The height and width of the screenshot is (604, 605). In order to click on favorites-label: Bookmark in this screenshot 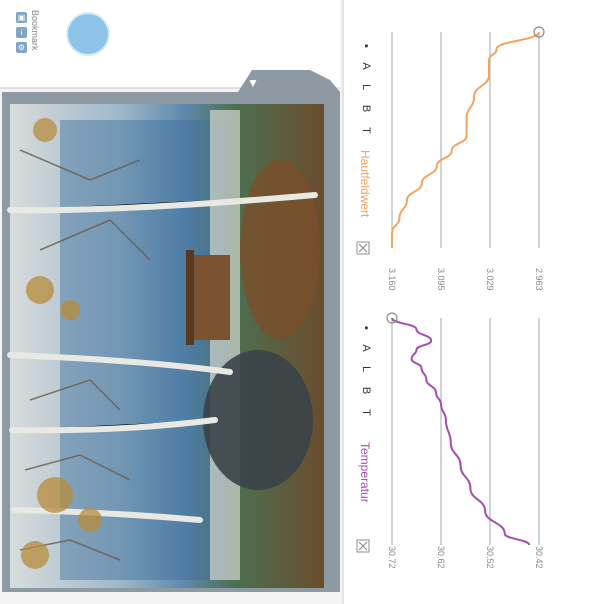, I will do `click(35, 30)`.